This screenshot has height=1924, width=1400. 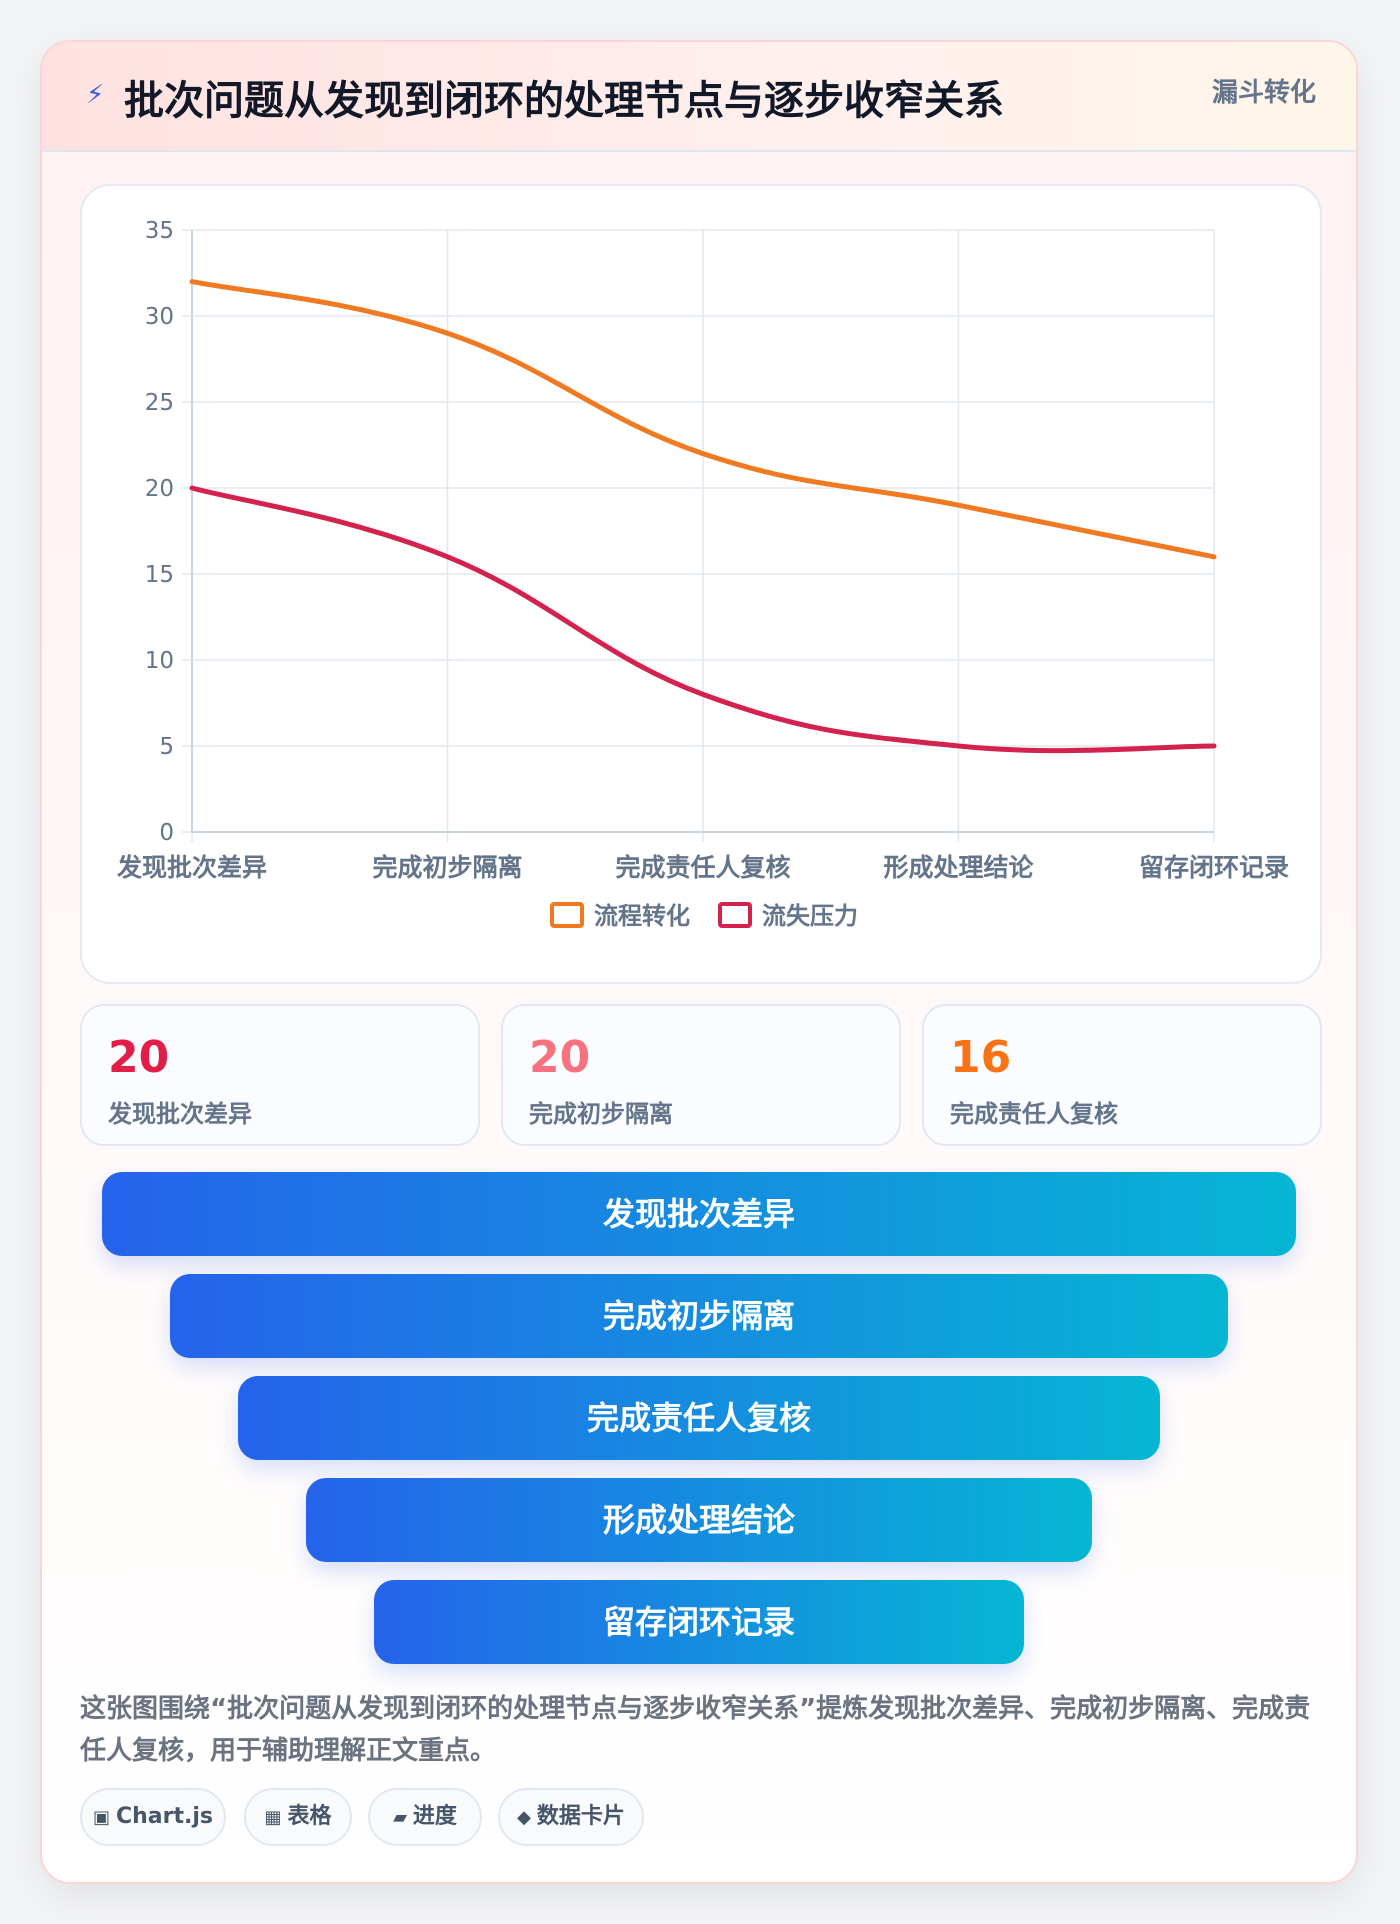 What do you see at coordinates (280, 1075) in the screenshot?
I see `stat-card: 20 发现批次差异` at bounding box center [280, 1075].